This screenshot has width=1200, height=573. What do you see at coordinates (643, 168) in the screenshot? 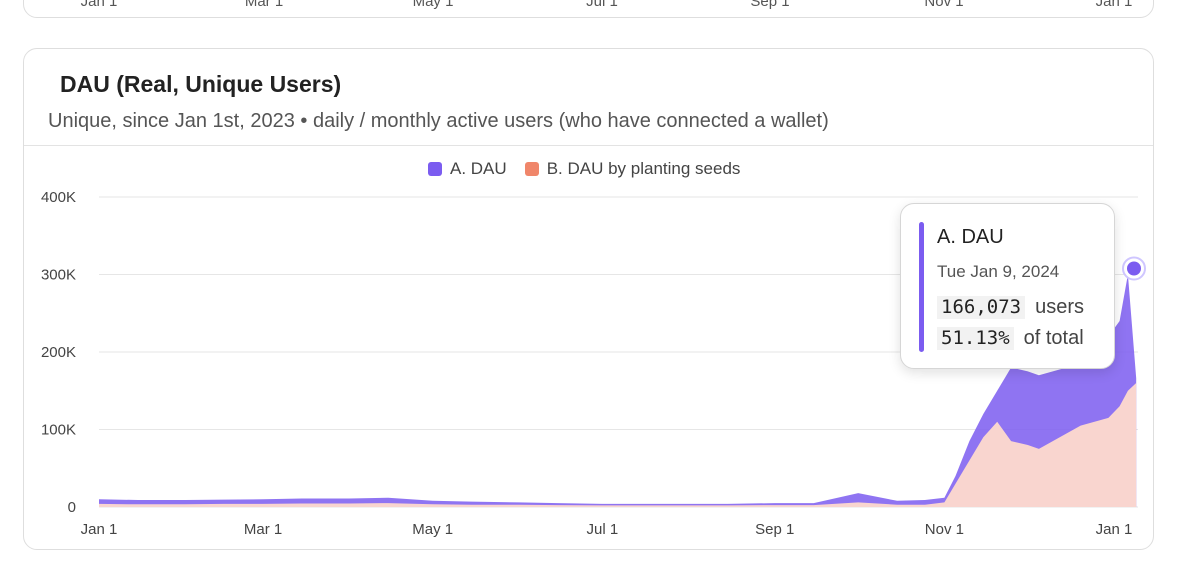
I see `legend-label-seeds: B. DAU by planting seeds` at bounding box center [643, 168].